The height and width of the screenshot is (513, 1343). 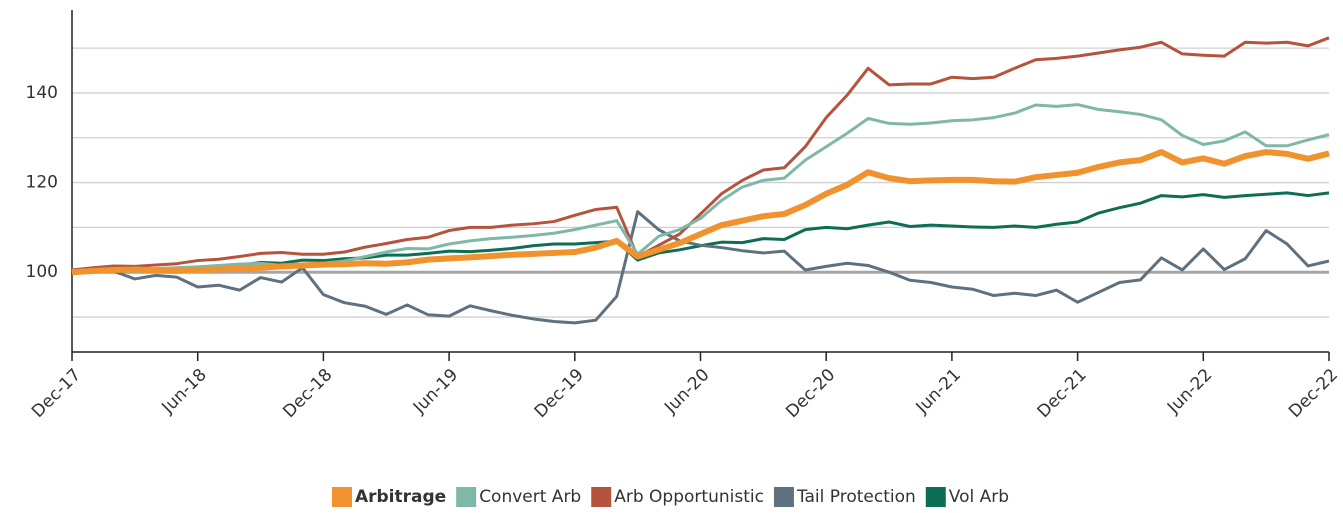 I want to click on legend-label: Arbitrage, so click(x=400, y=497).